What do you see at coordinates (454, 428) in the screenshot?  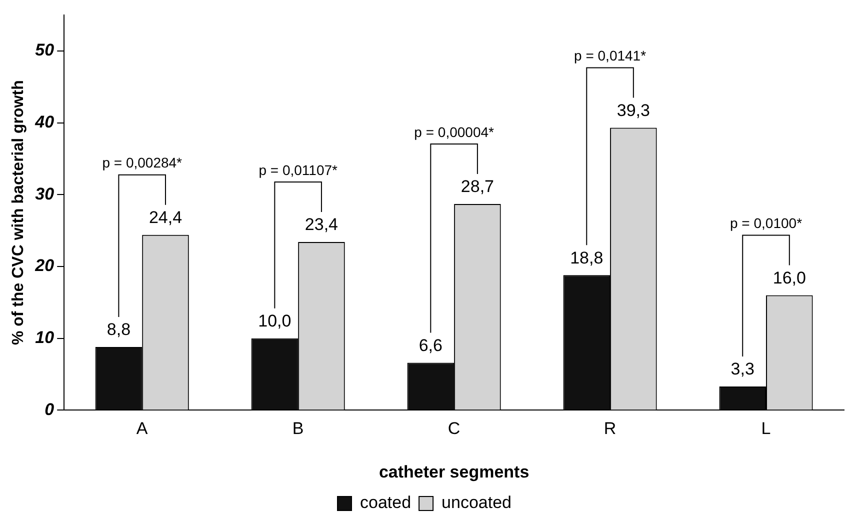 I see `x-tick-label: C` at bounding box center [454, 428].